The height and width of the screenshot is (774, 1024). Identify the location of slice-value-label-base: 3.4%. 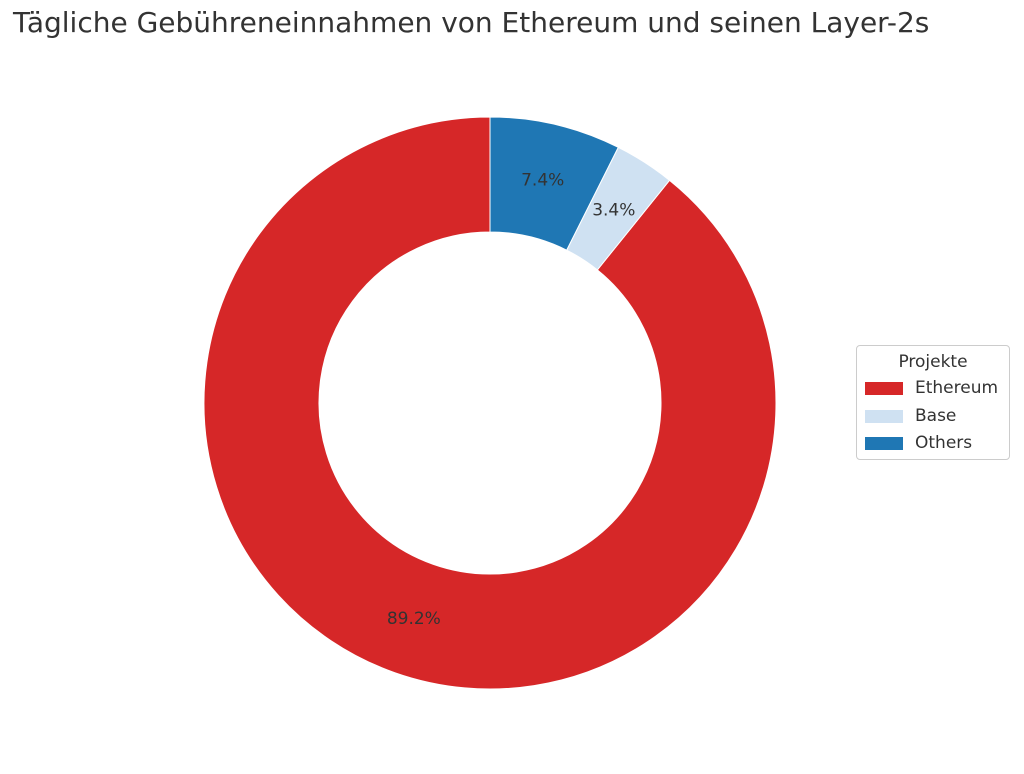
(613, 211).